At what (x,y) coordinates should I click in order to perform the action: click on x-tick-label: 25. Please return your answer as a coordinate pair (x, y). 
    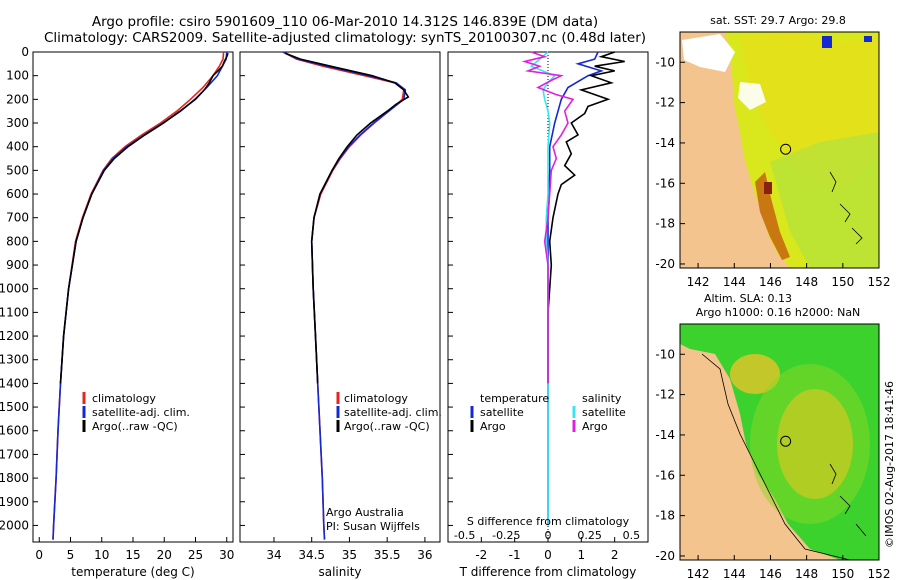
    Looking at the image, I should click on (195, 555).